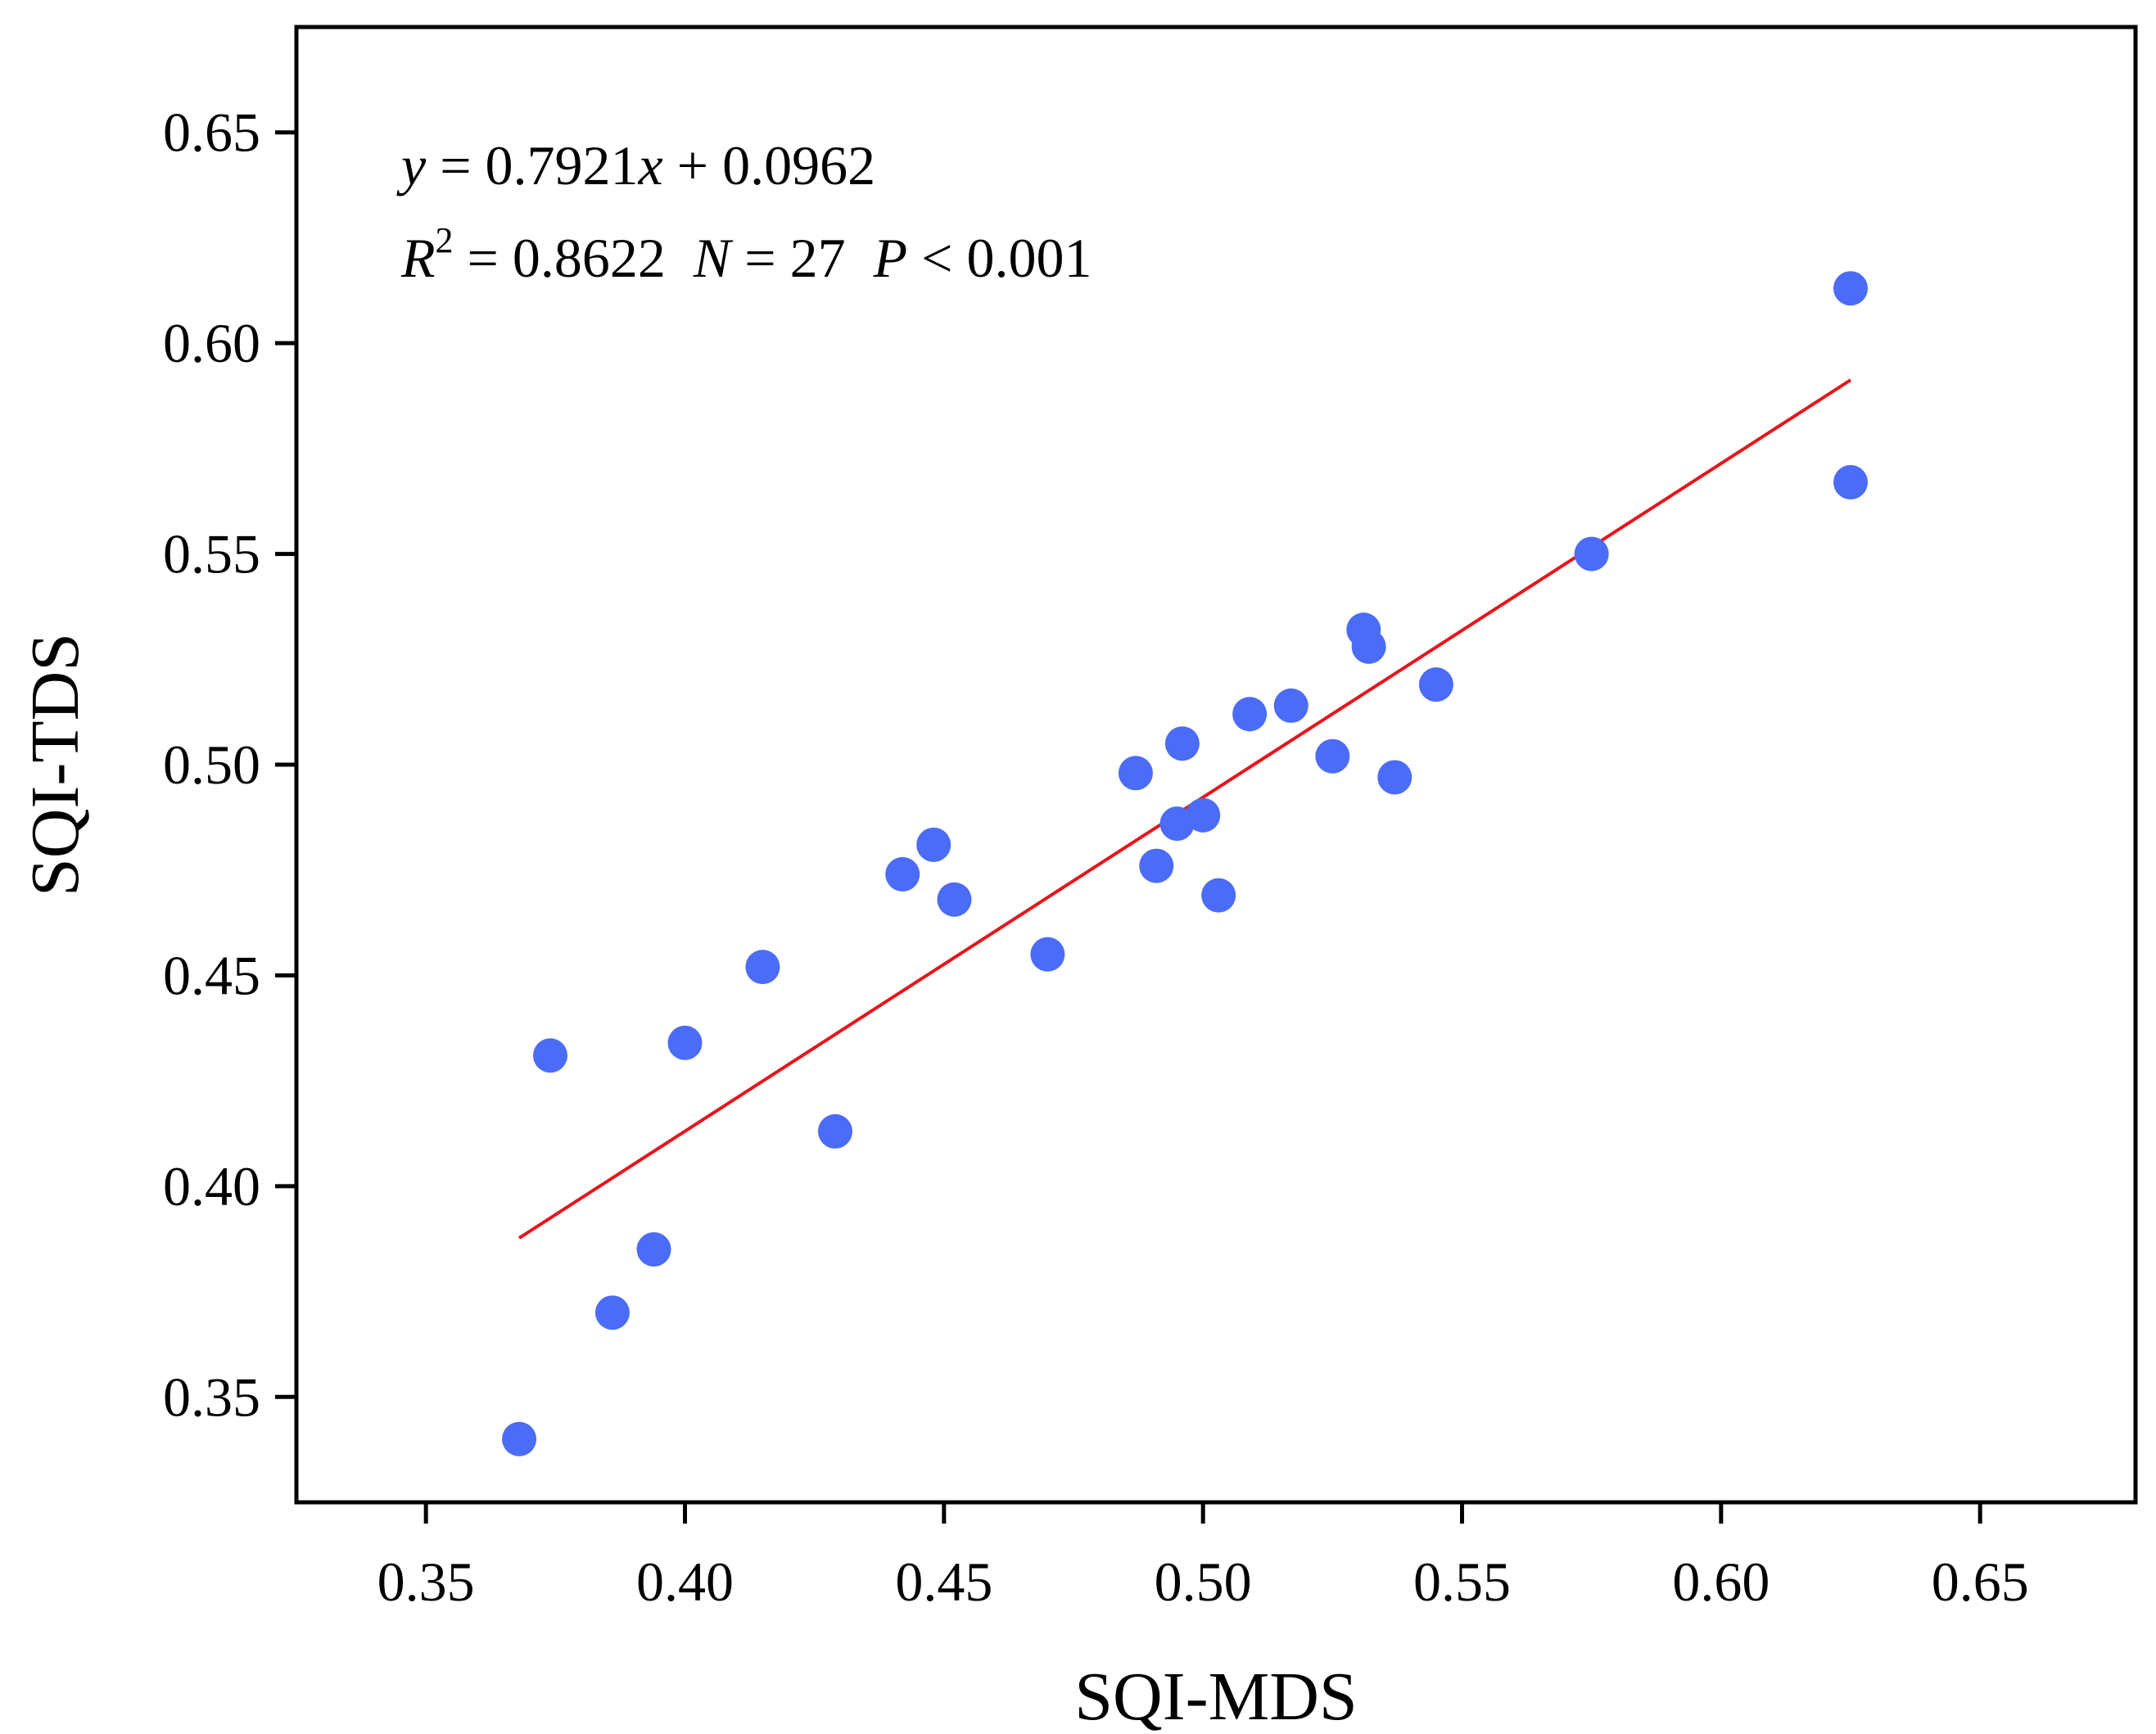  Describe the element at coordinates (426, 1582) in the screenshot. I see `x-tick-label: 0.35` at that location.